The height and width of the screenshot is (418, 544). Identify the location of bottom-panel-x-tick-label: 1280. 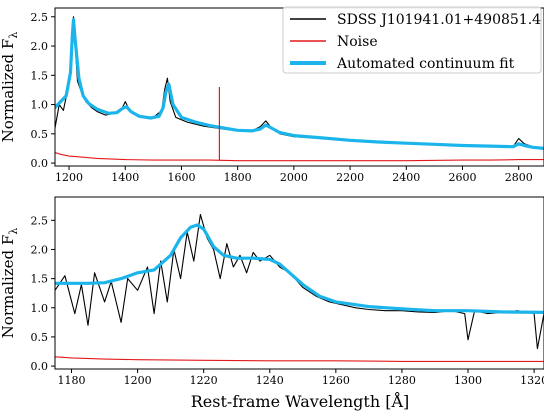
(402, 380).